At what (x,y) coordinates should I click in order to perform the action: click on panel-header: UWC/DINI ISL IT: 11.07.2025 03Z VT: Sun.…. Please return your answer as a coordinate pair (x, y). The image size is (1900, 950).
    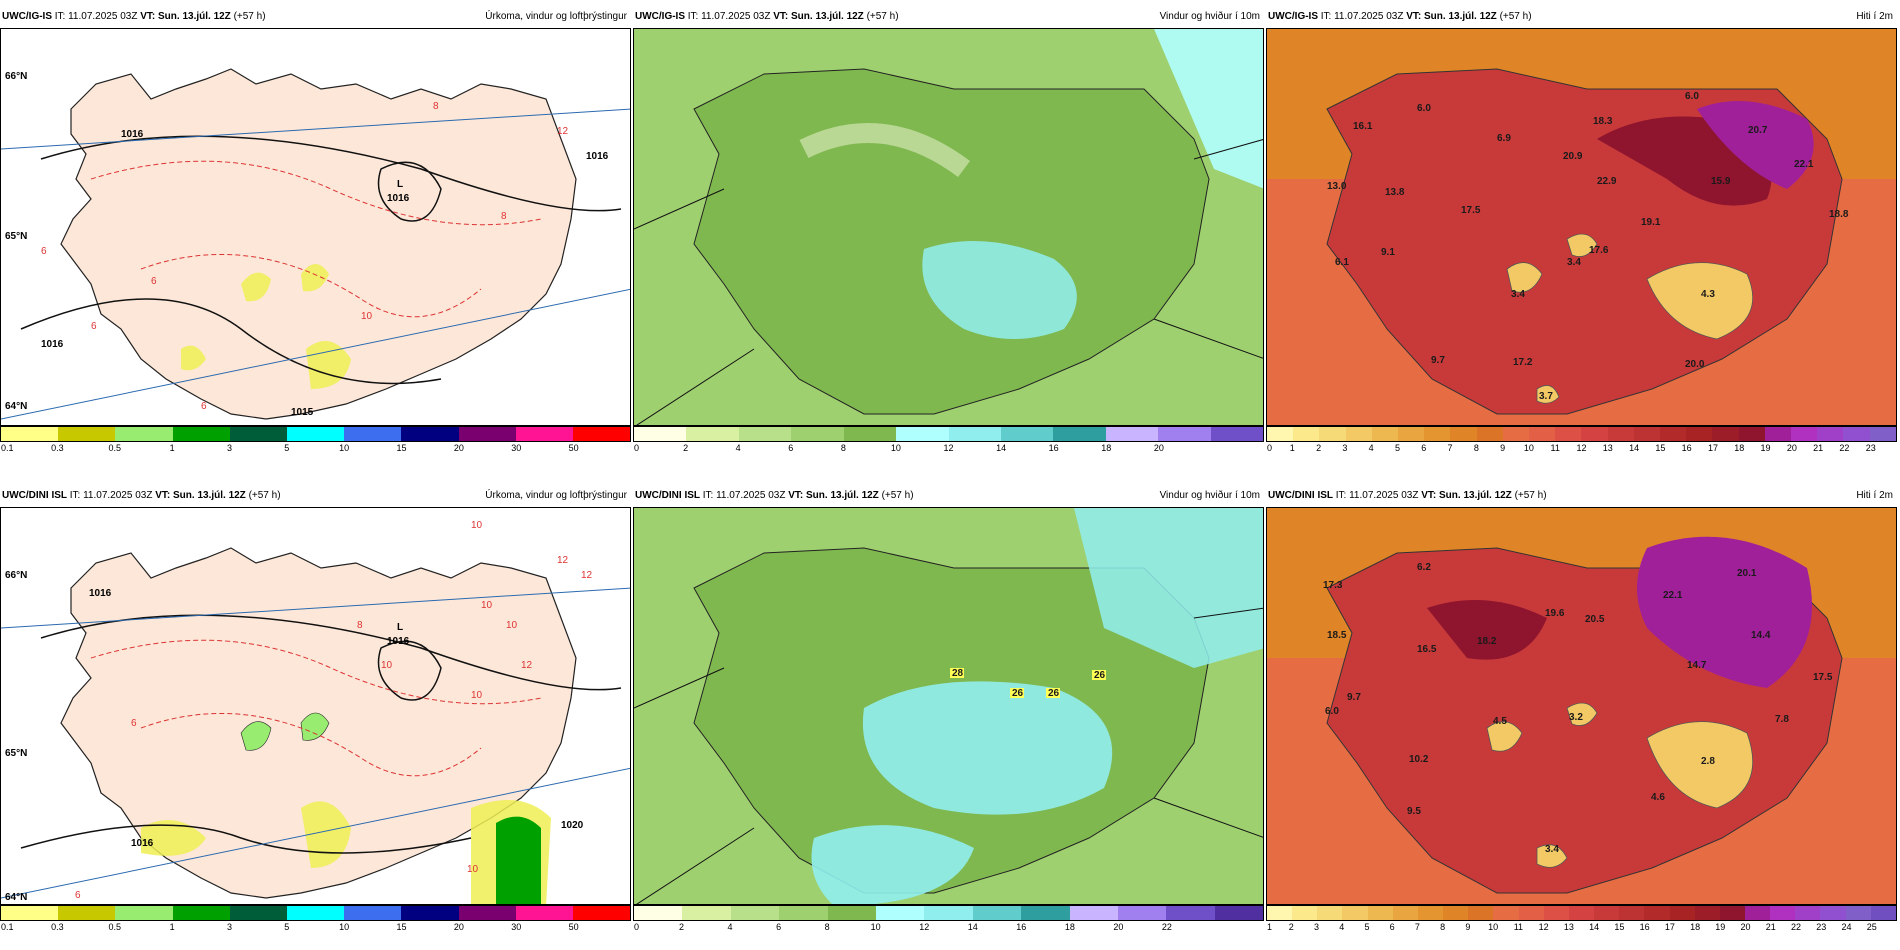
    Looking at the image, I should click on (315, 496).